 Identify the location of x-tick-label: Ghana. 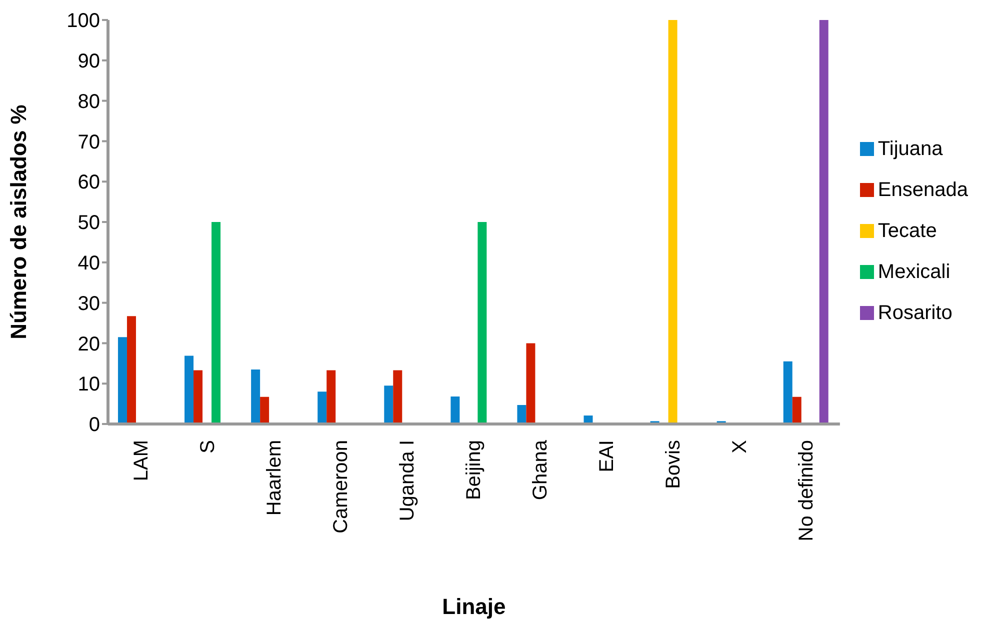
(541, 469).